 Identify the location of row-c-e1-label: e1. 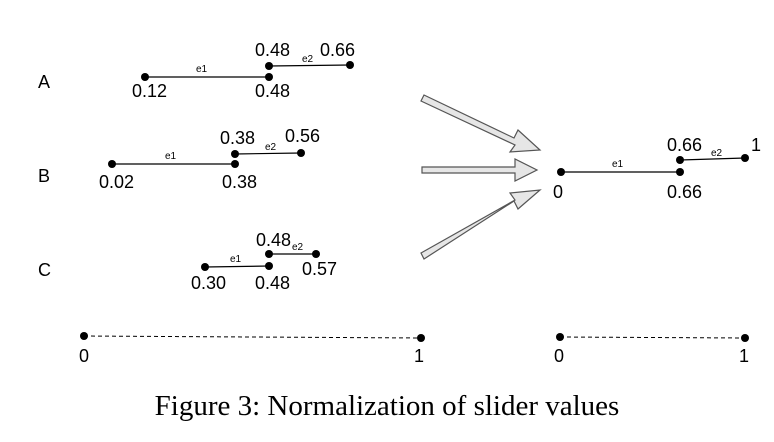
(236, 259).